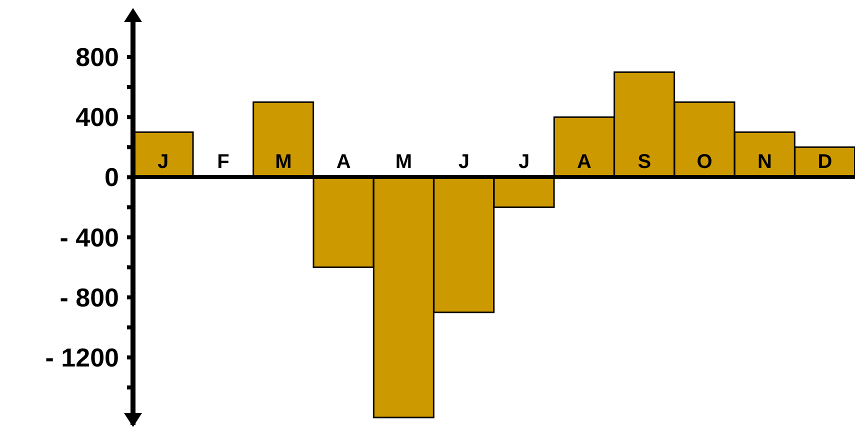  Describe the element at coordinates (97, 117) in the screenshot. I see `y-tick-label: 400` at that location.